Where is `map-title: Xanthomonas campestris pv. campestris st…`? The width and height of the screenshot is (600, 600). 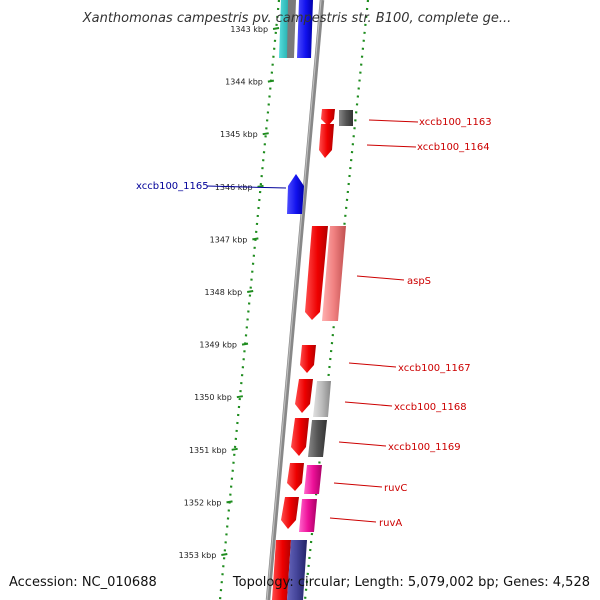
map-title: Xanthomonas campestris pv. campestris st… is located at coordinates (297, 18).